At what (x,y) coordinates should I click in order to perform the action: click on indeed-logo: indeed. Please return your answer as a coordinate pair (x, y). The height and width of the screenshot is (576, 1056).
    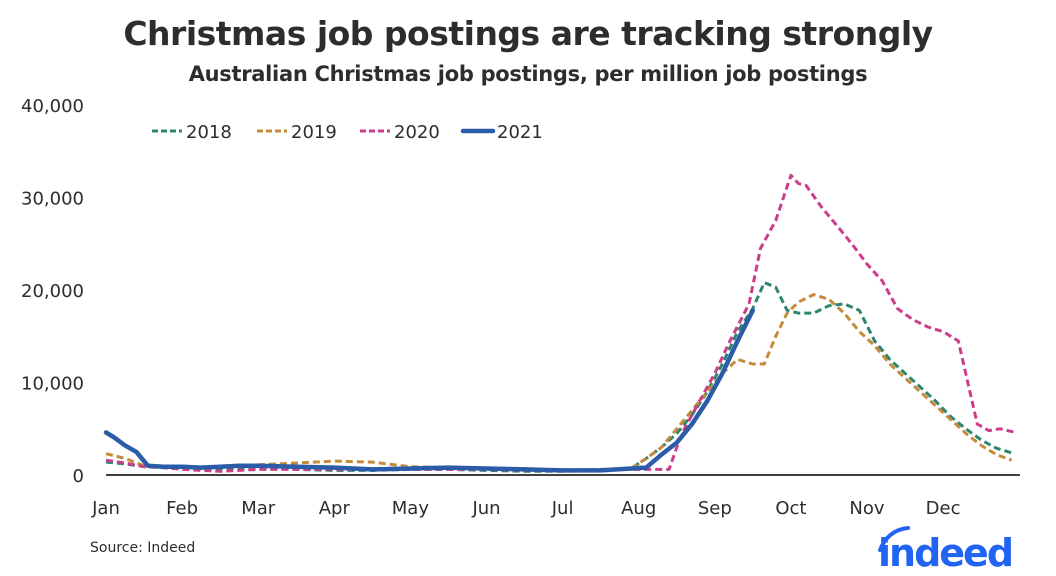
    Looking at the image, I should click on (946, 549).